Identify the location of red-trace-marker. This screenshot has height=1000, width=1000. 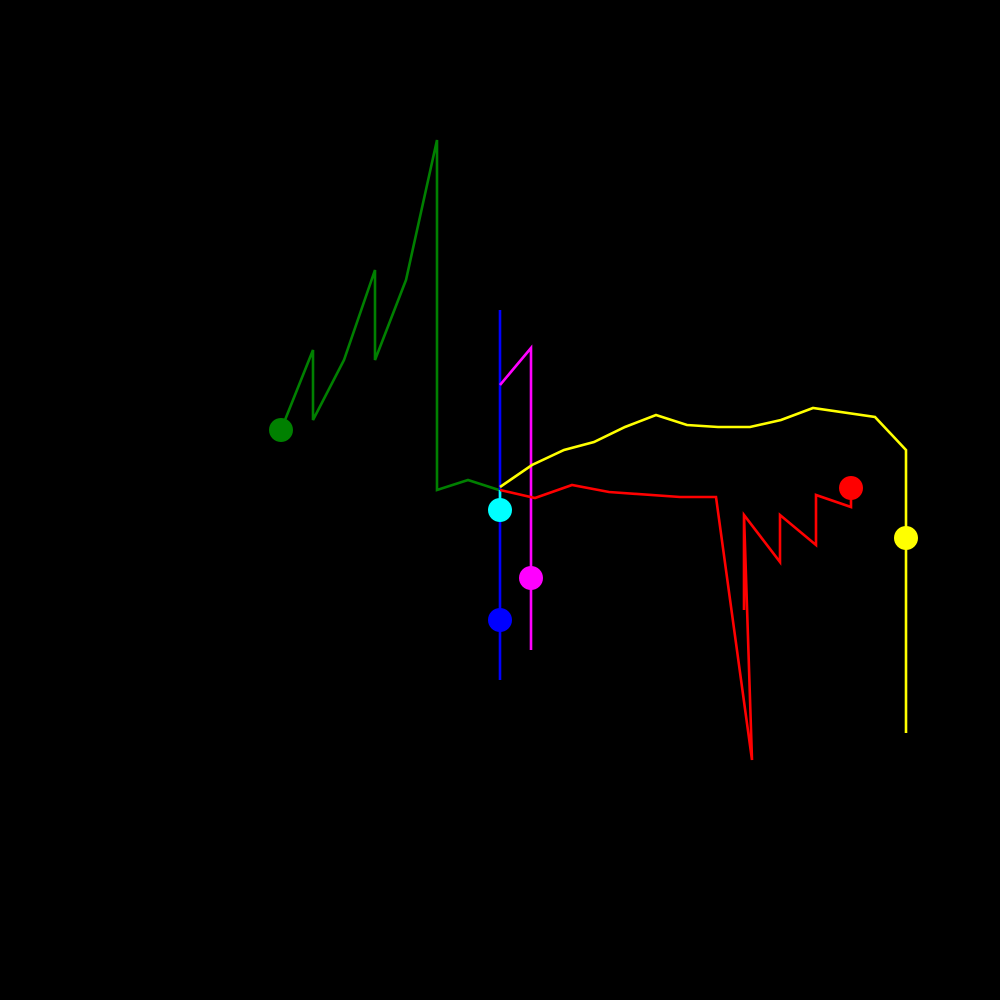
(851, 488).